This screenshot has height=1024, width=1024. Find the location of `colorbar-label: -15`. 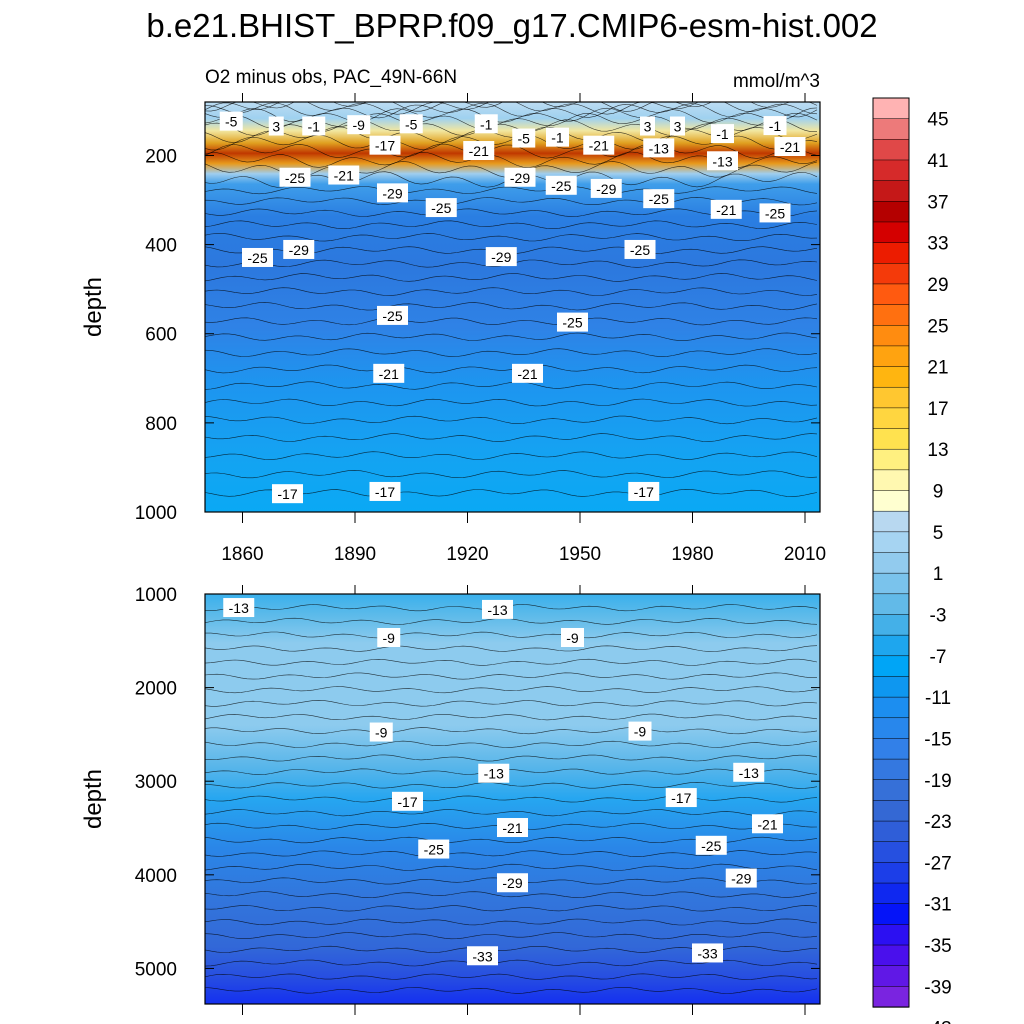

colorbar-label: -15 is located at coordinates (937, 739).